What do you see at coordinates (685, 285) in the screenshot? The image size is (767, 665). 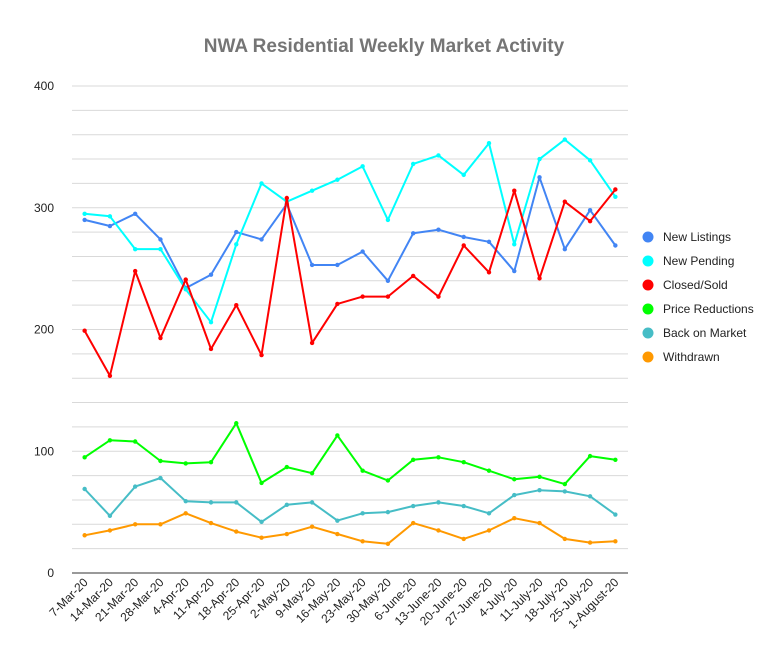 I see `legend-item-closed-sold: Closed/Sold` at bounding box center [685, 285].